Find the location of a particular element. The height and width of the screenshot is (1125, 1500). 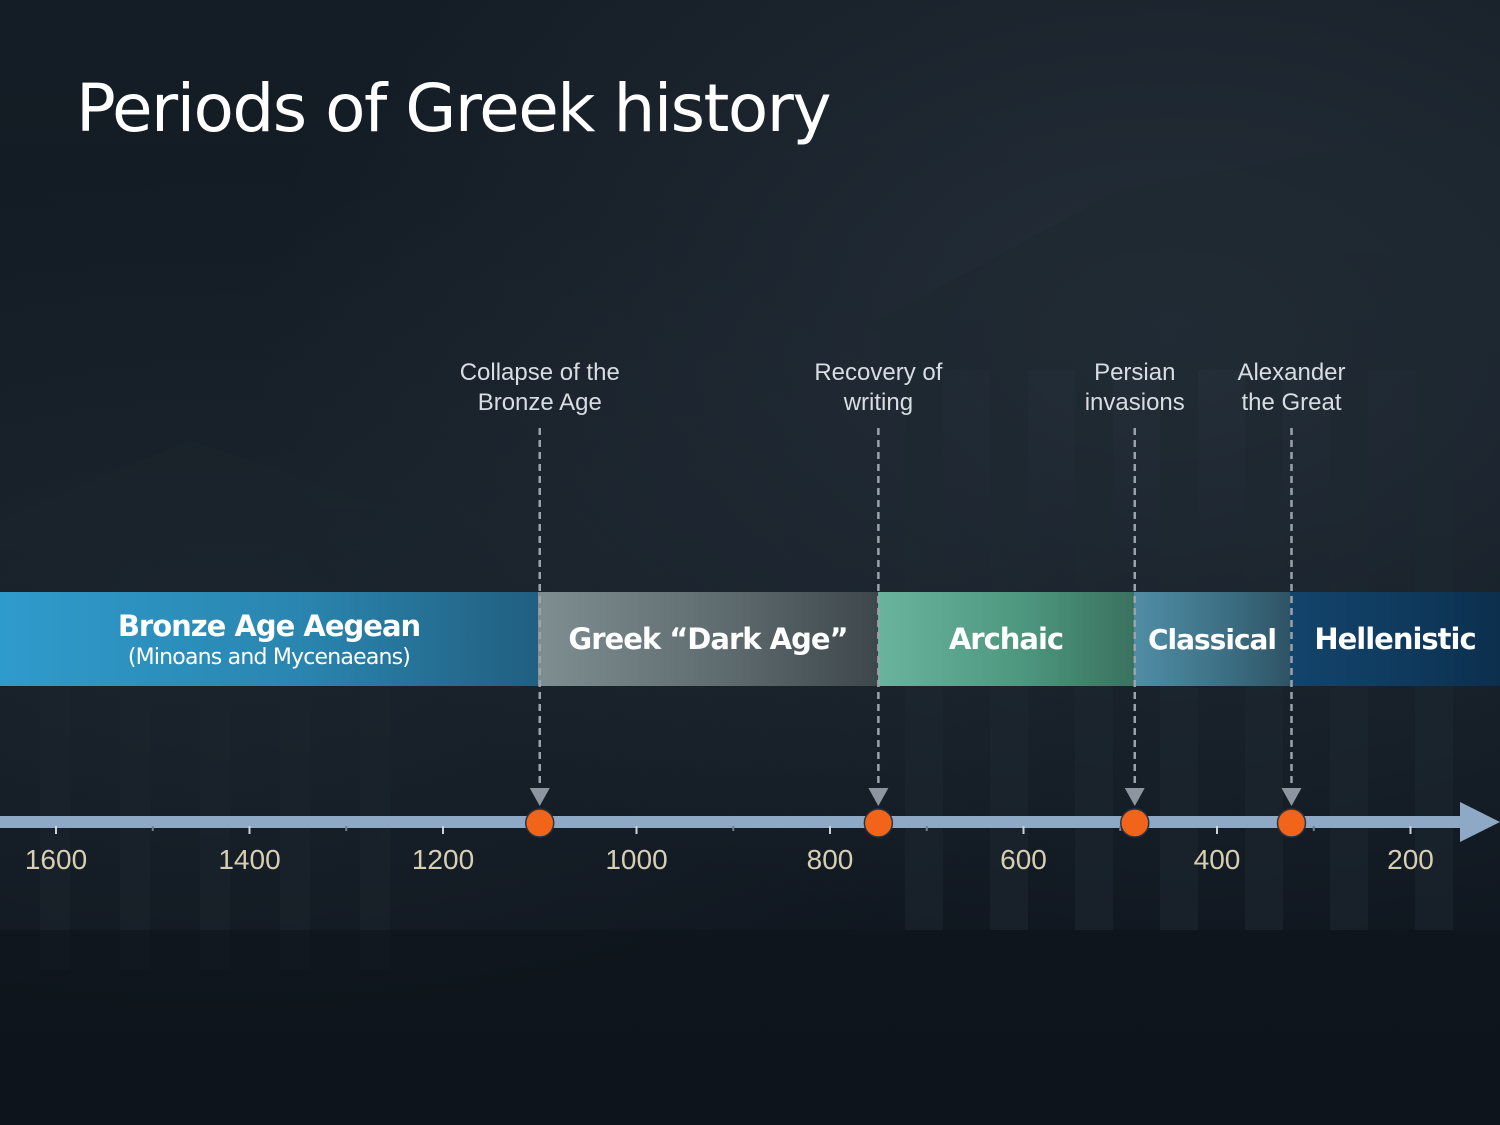

axis-tick-label: 1000 is located at coordinates (636, 859).